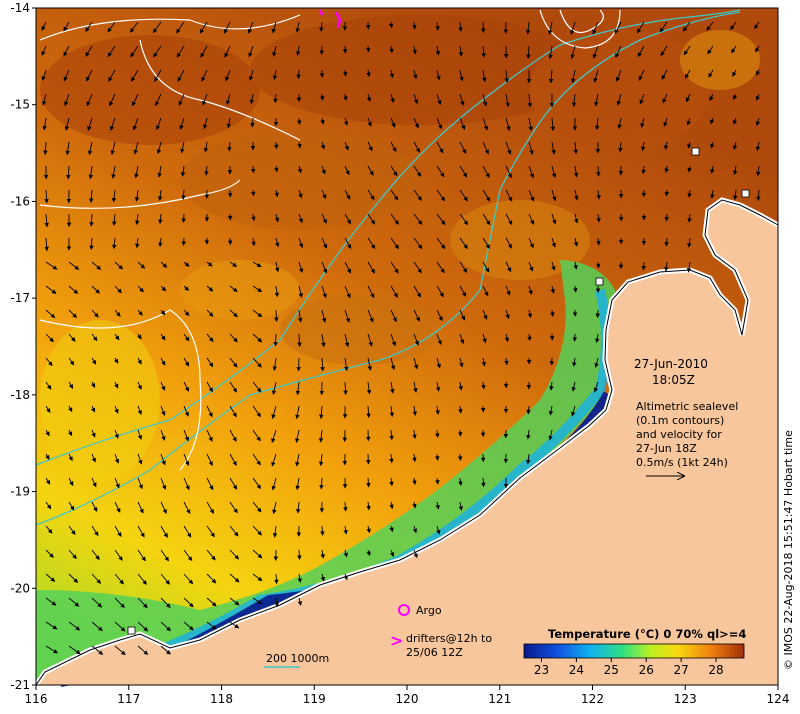 Image resolution: width=800 pixels, height=714 pixels. I want to click on time-label: 18:05Z, so click(673, 380).